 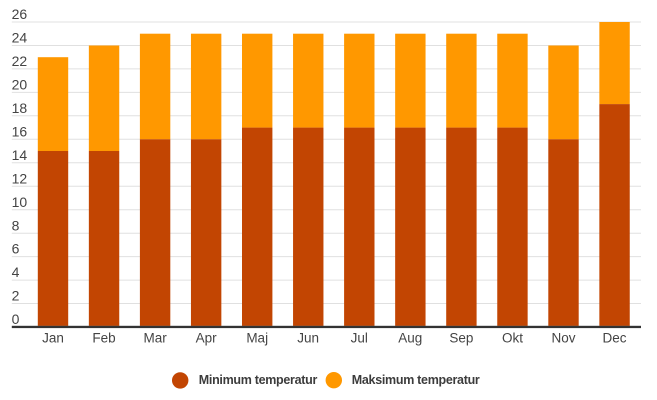 What do you see at coordinates (16, 272) in the screenshot?
I see `svg-text: 4` at bounding box center [16, 272].